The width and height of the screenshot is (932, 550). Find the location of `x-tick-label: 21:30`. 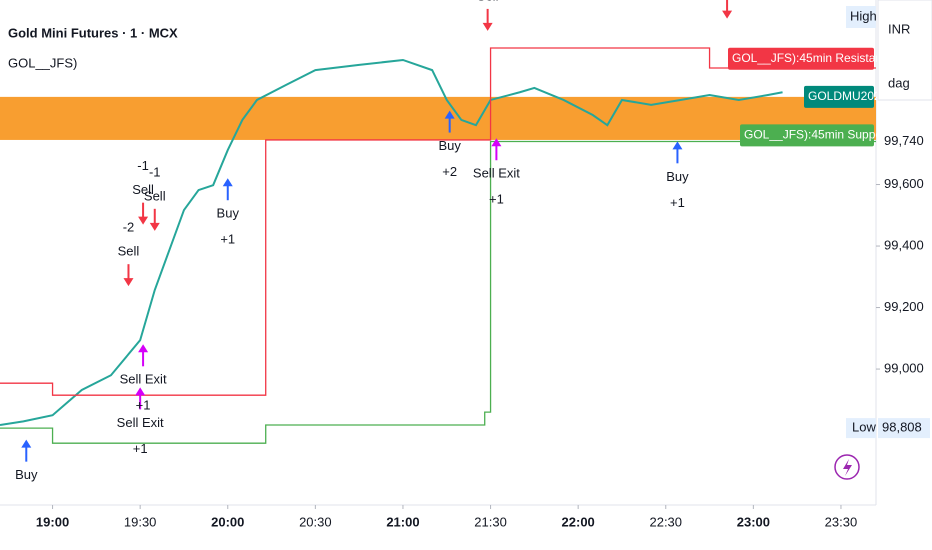

x-tick-label: 21:30 is located at coordinates (490, 521).